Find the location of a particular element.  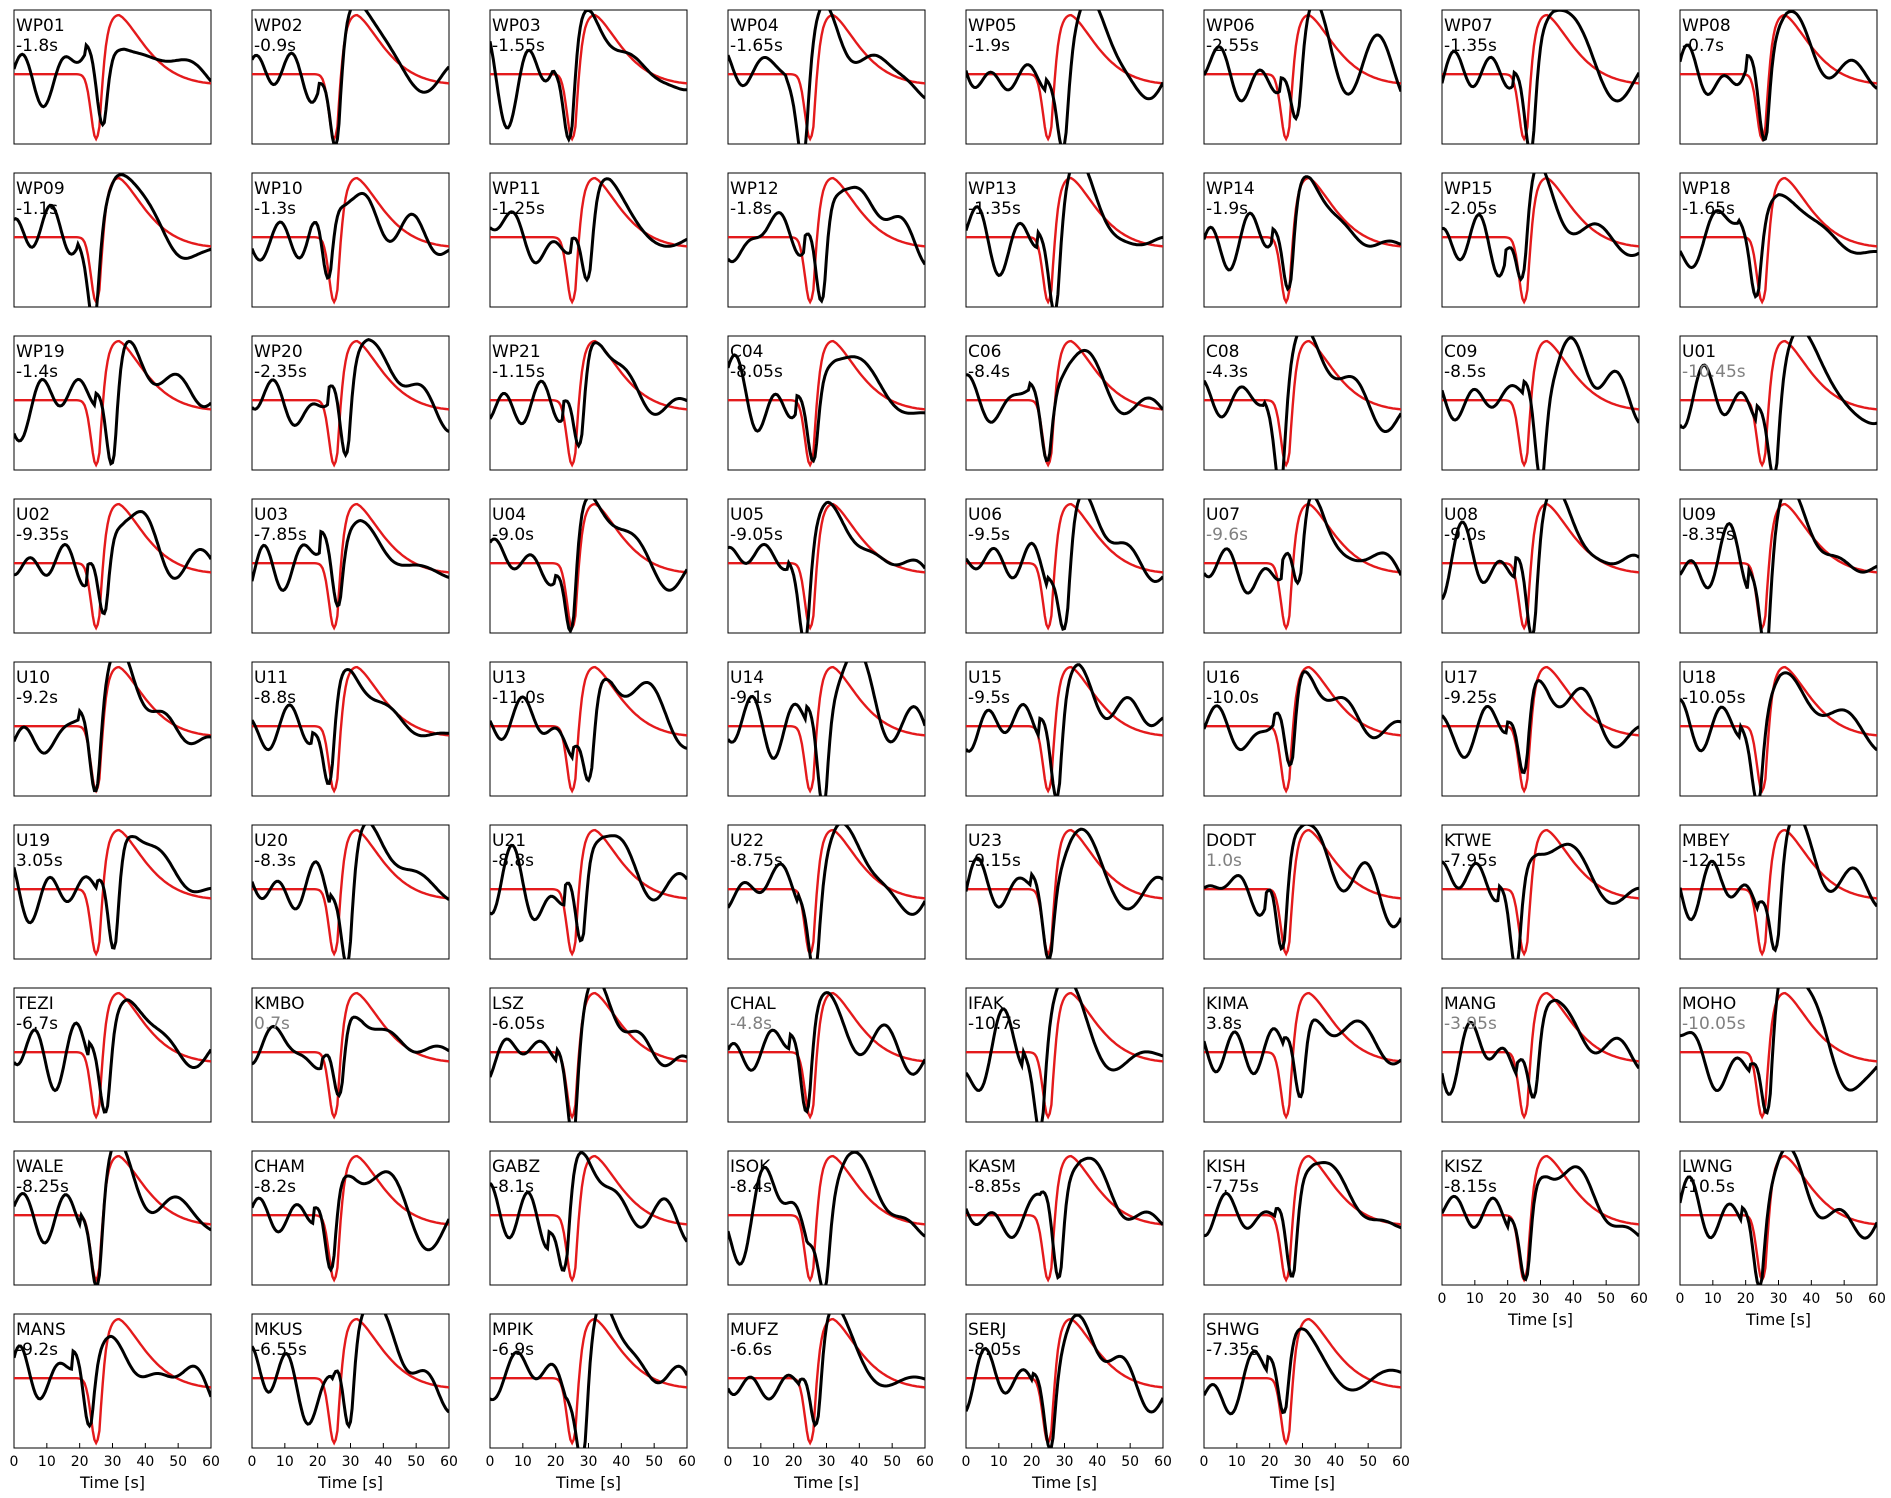

time-shift-label: -8.35s is located at coordinates (1708, 535).